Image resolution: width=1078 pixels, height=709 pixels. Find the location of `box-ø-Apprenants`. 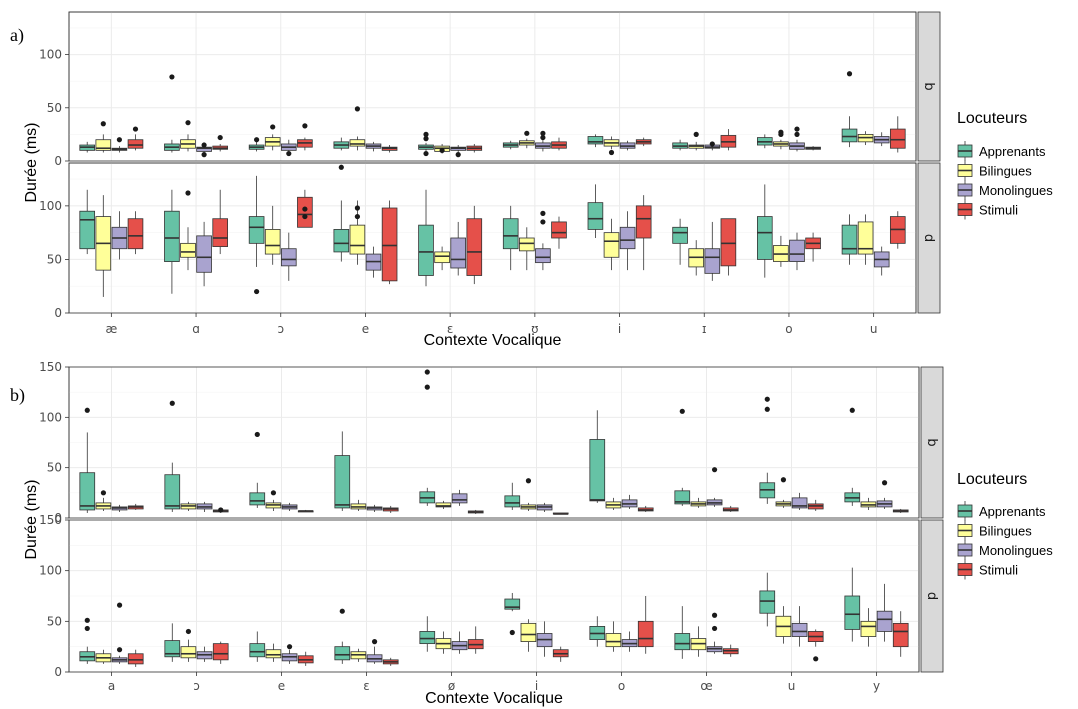

box-ø-Apprenants is located at coordinates (427, 634).